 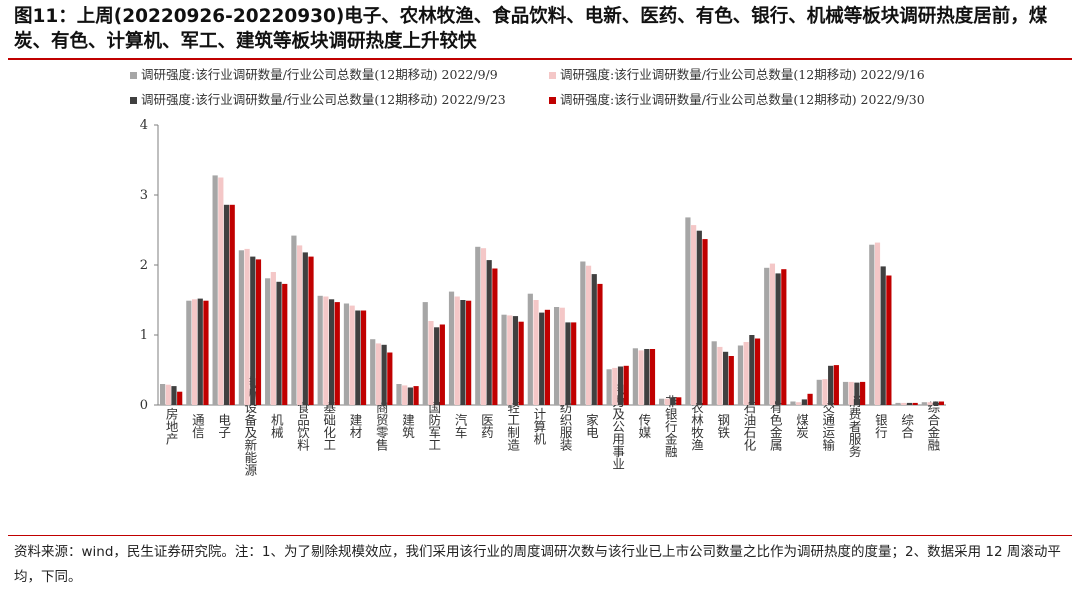 What do you see at coordinates (775, 426) in the screenshot?
I see `x-tick-label: 有色金属` at bounding box center [775, 426].